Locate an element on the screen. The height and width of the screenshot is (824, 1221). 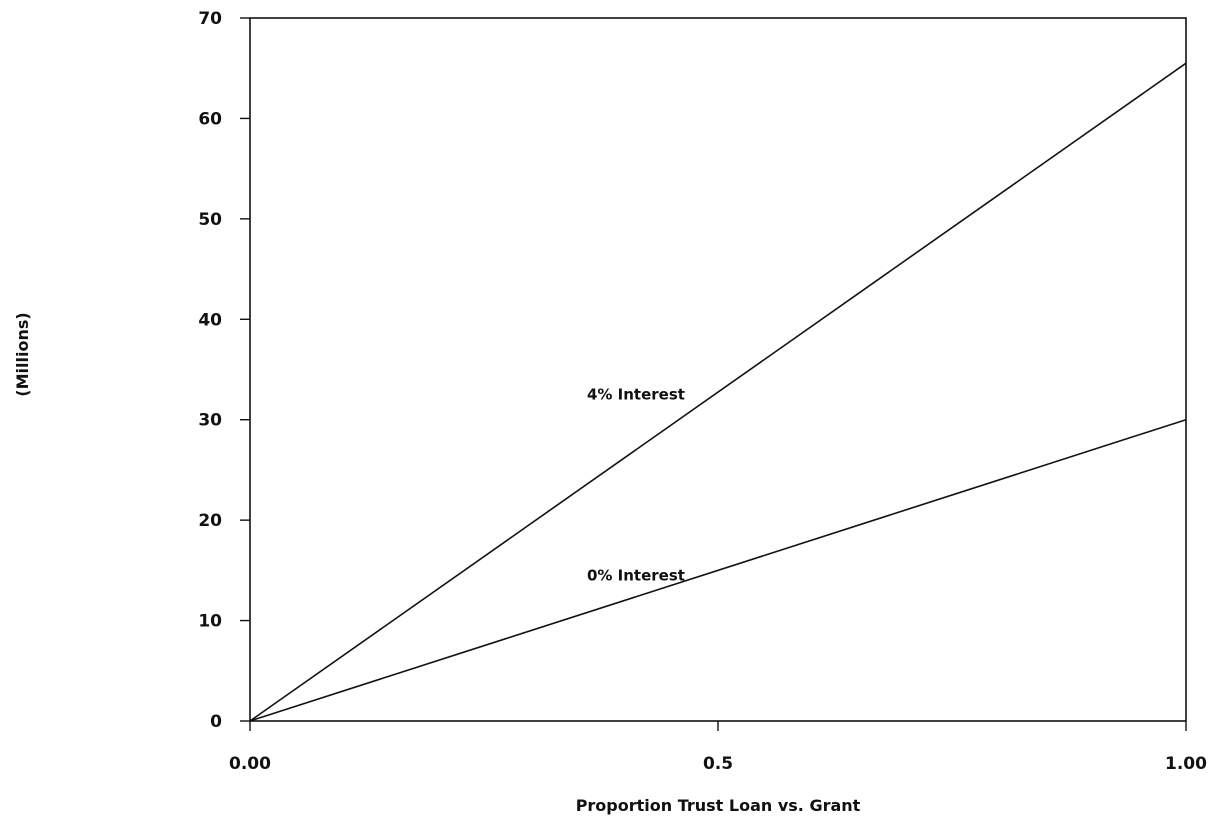
y-tick-label: 10 is located at coordinates (210, 622).